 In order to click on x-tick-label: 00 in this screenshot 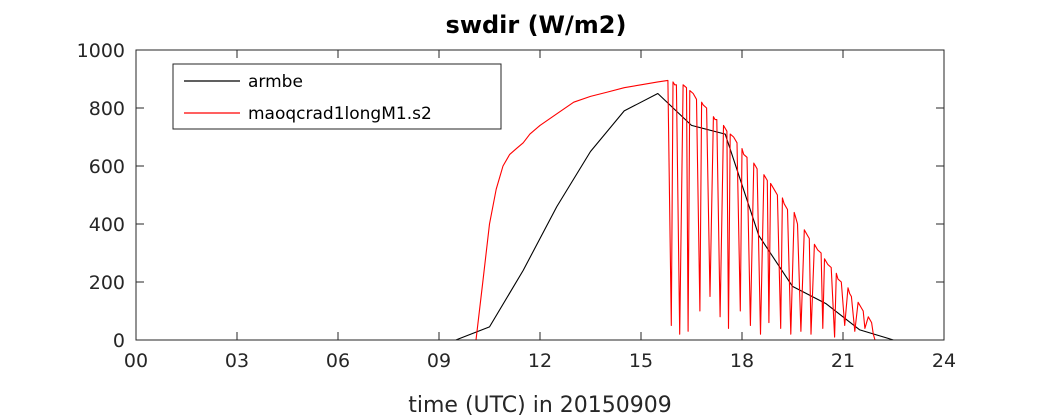, I will do `click(136, 361)`.